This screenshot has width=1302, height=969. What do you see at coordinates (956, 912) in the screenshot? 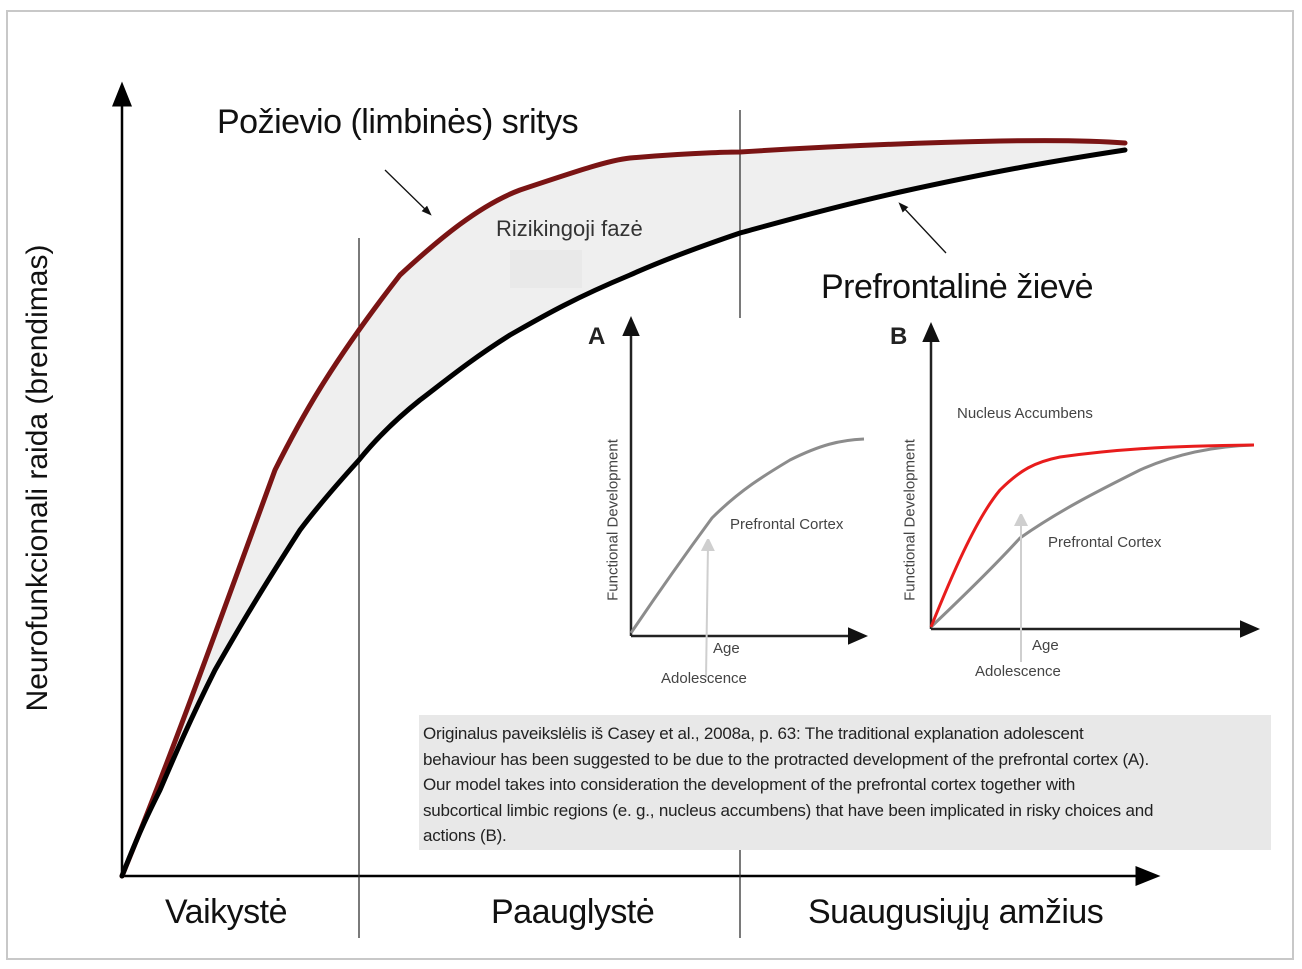
I see `x-category-adulthood: Suaugusiųjų amžius` at bounding box center [956, 912].